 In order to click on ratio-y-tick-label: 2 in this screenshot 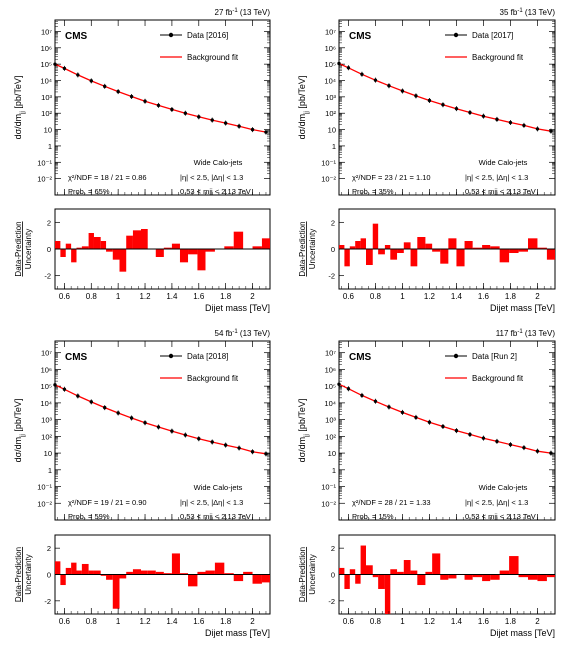, I will do `click(49, 222)`.